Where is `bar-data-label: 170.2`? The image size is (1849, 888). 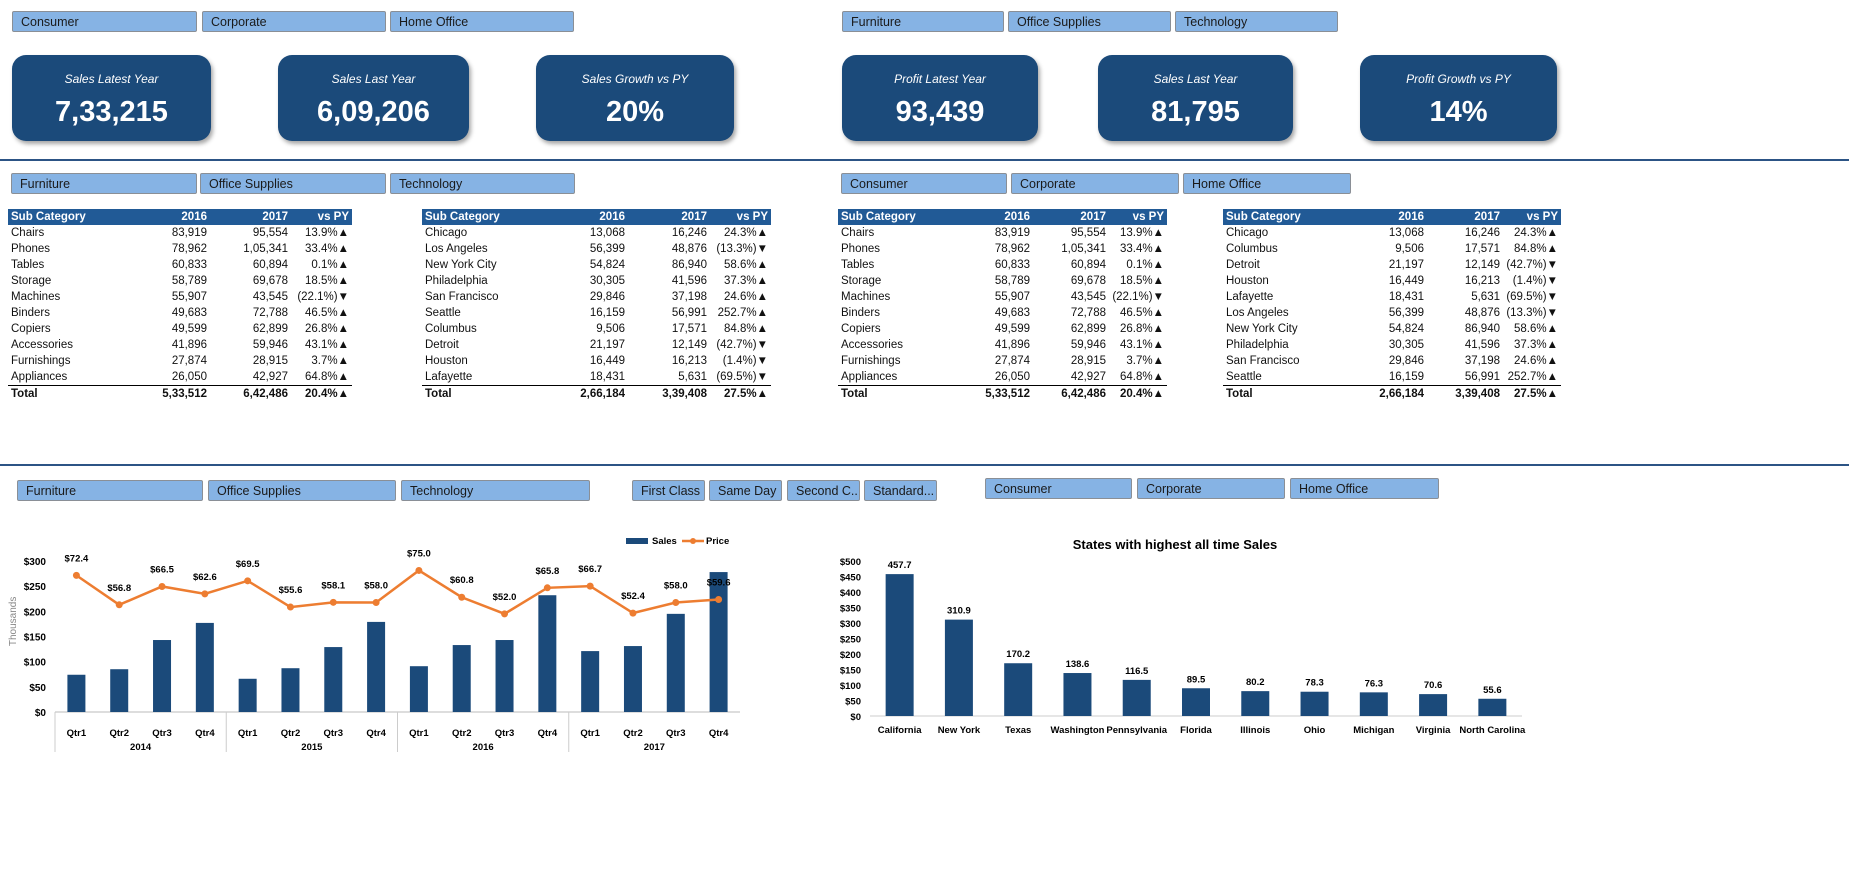
bar-data-label: 170.2 is located at coordinates (1018, 654).